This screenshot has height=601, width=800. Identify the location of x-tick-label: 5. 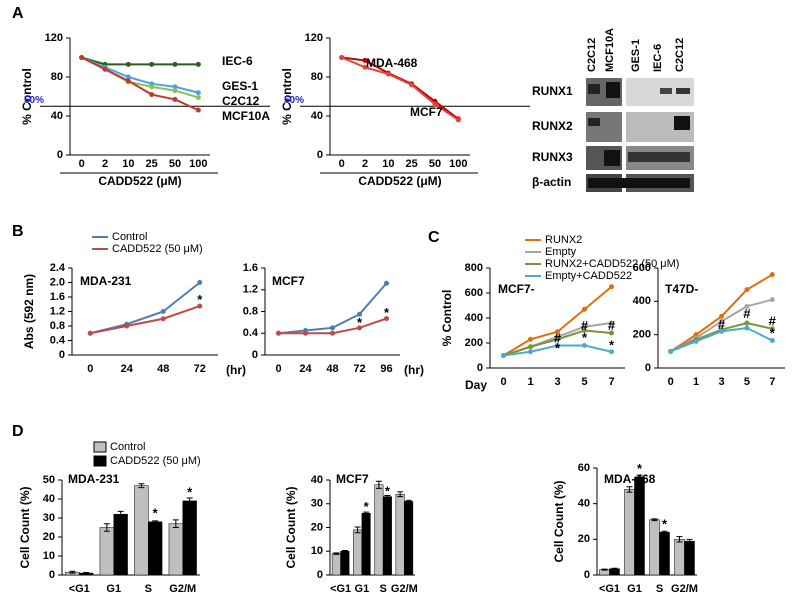
(747, 382).